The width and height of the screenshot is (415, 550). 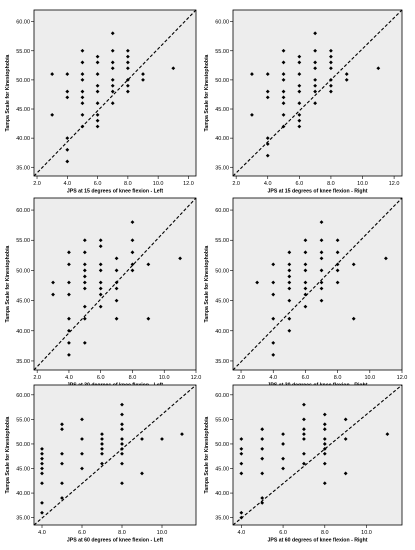 I want to click on x-axis-label: JPS at 60 degrees of knee flexion - Left, so click(x=115, y=541).